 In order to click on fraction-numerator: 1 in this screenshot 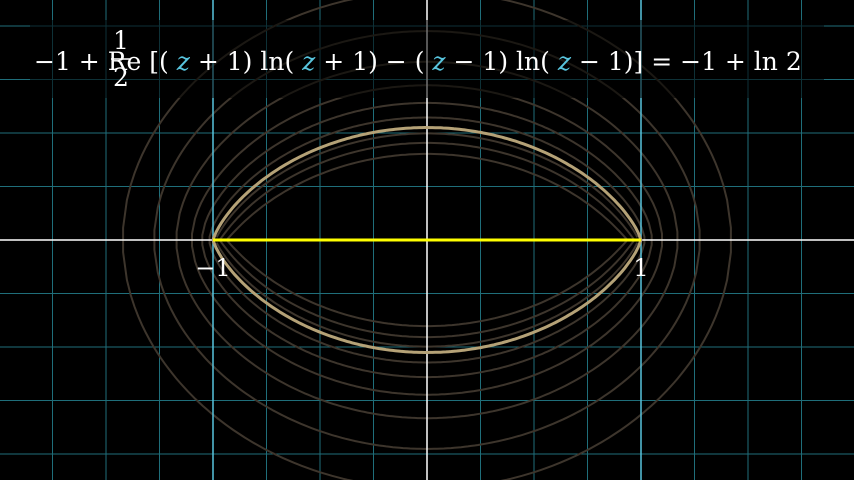, I will do `click(121, 40)`.